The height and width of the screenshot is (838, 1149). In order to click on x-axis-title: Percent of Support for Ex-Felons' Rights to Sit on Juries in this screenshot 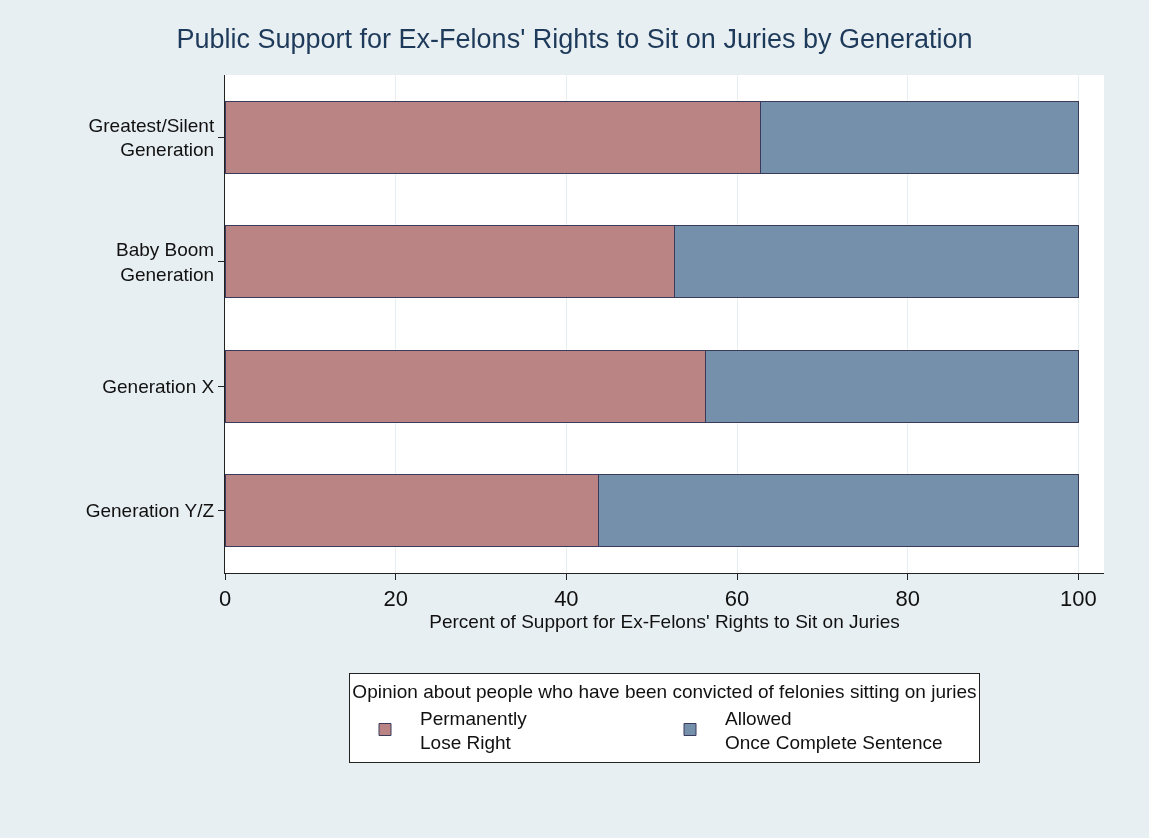, I will do `click(664, 622)`.